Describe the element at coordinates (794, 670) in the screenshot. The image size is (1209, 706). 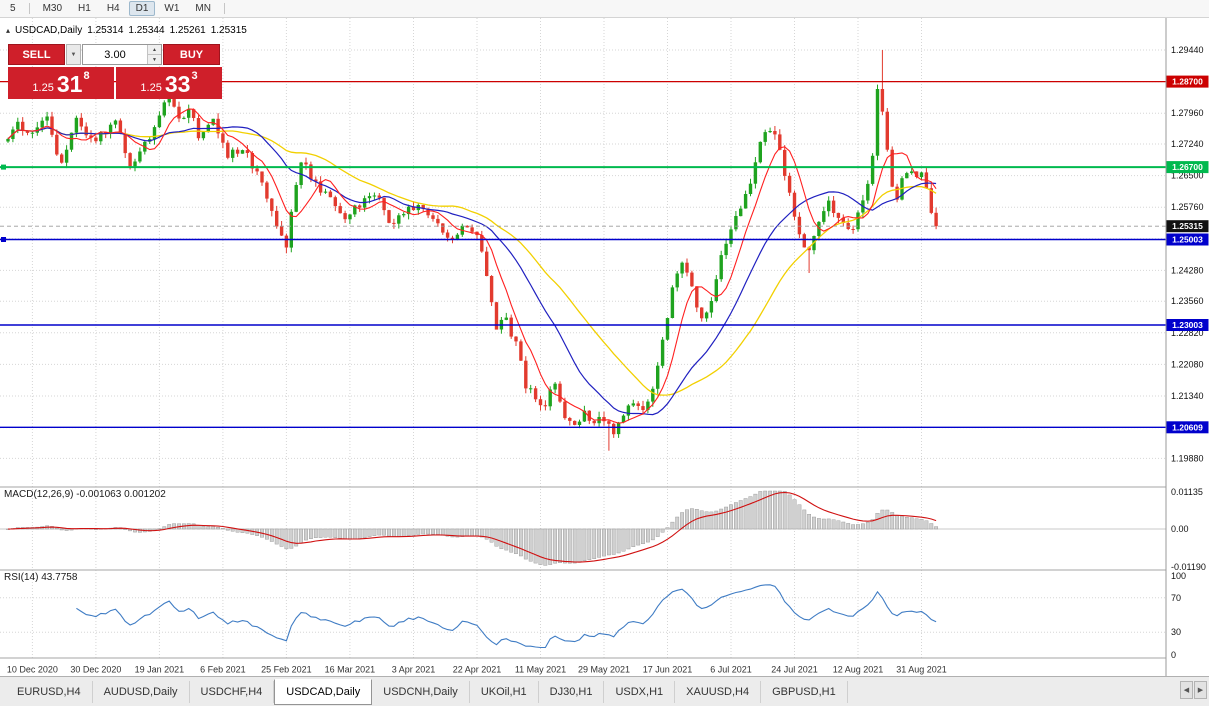
I see `date-label: 24 Jul 2021` at that location.